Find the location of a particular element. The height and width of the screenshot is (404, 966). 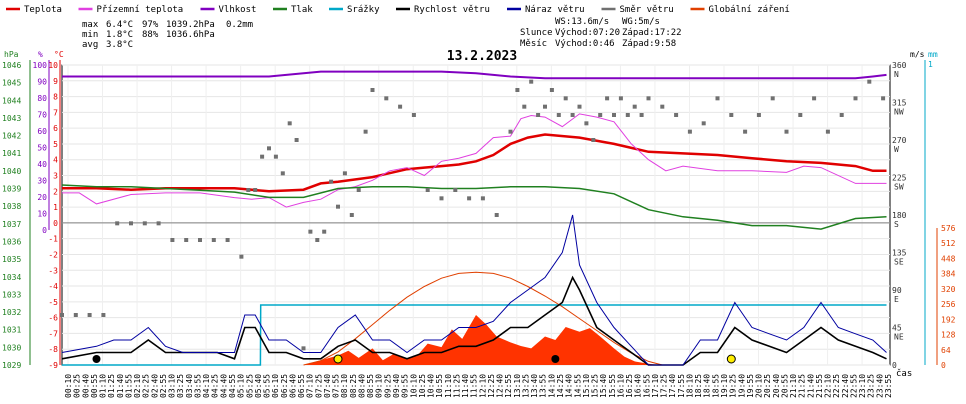

info-sun-set: Západ:17:22 is located at coordinates (652, 33).